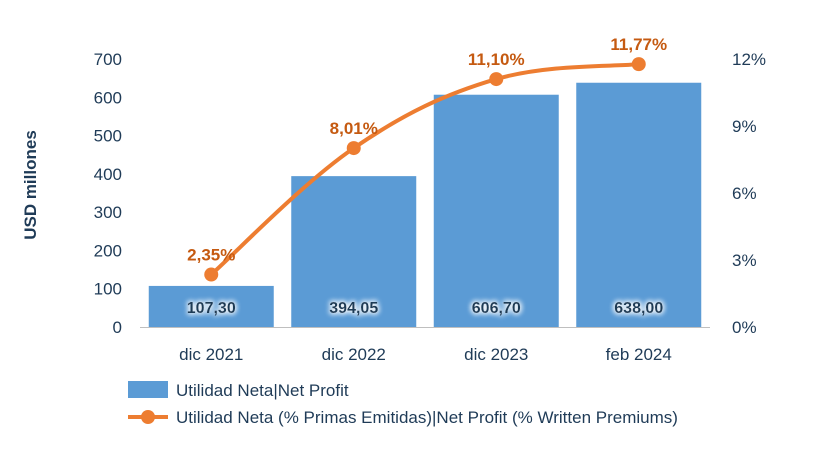  What do you see at coordinates (108, 250) in the screenshot?
I see `y-tick-label: 200` at bounding box center [108, 250].